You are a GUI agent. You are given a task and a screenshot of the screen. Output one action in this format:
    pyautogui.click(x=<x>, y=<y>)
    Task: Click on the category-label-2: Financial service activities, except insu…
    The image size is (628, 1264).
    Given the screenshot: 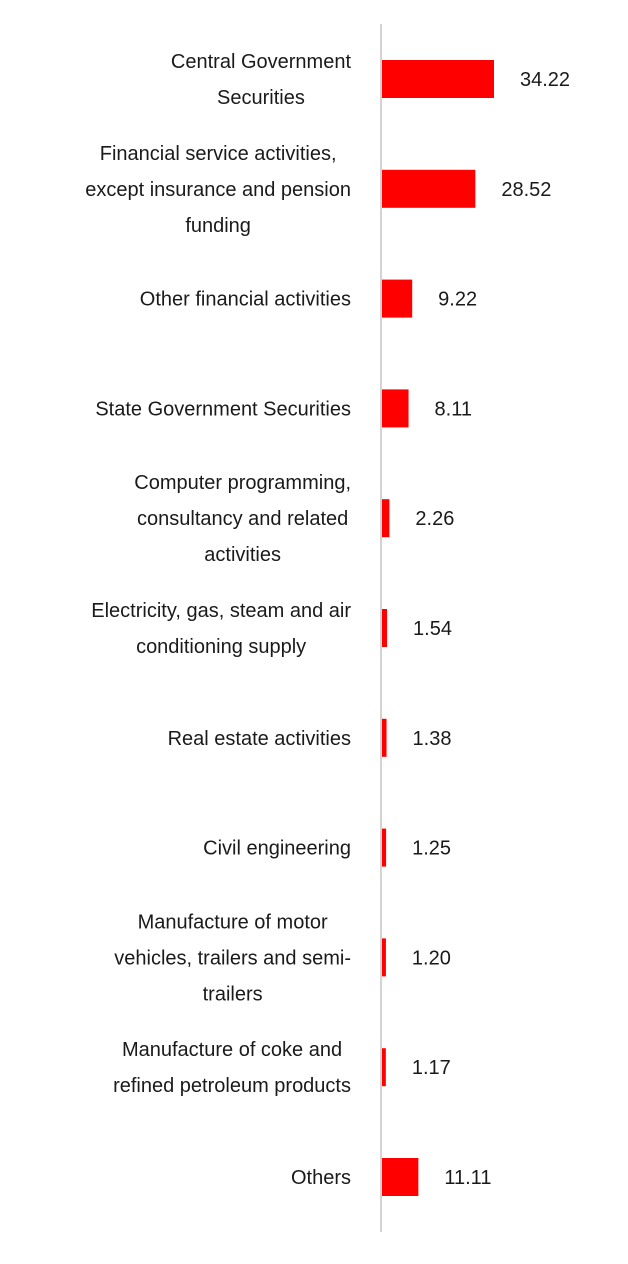 What is the action you would take?
    pyautogui.click(x=218, y=190)
    